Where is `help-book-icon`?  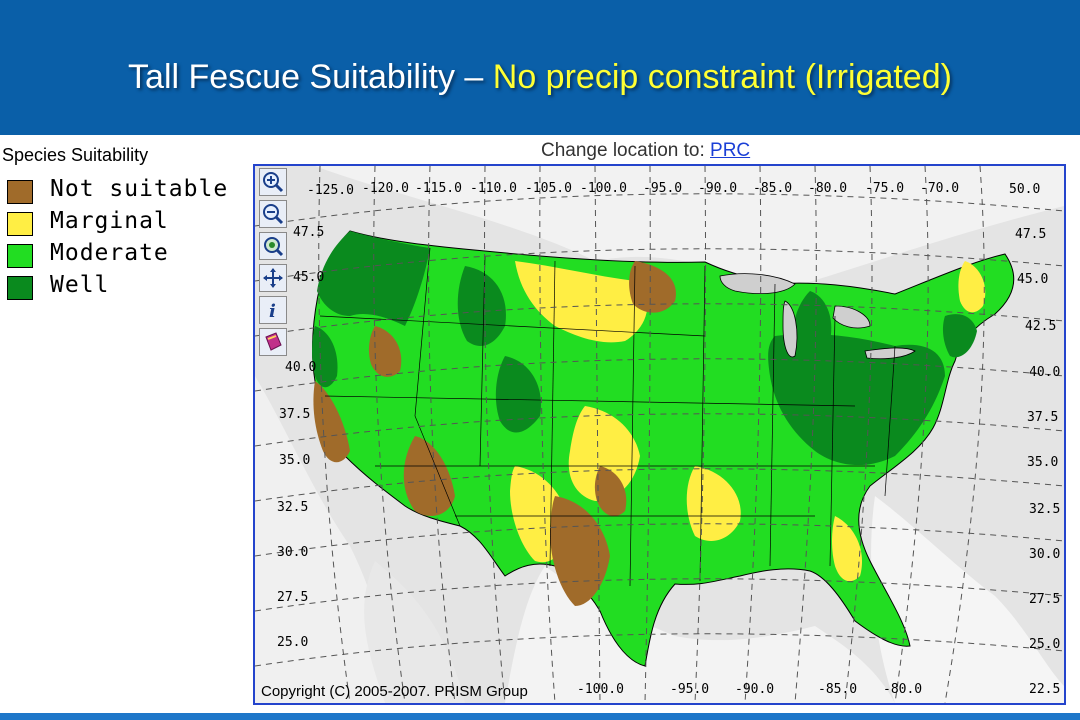 help-book-icon is located at coordinates (273, 341).